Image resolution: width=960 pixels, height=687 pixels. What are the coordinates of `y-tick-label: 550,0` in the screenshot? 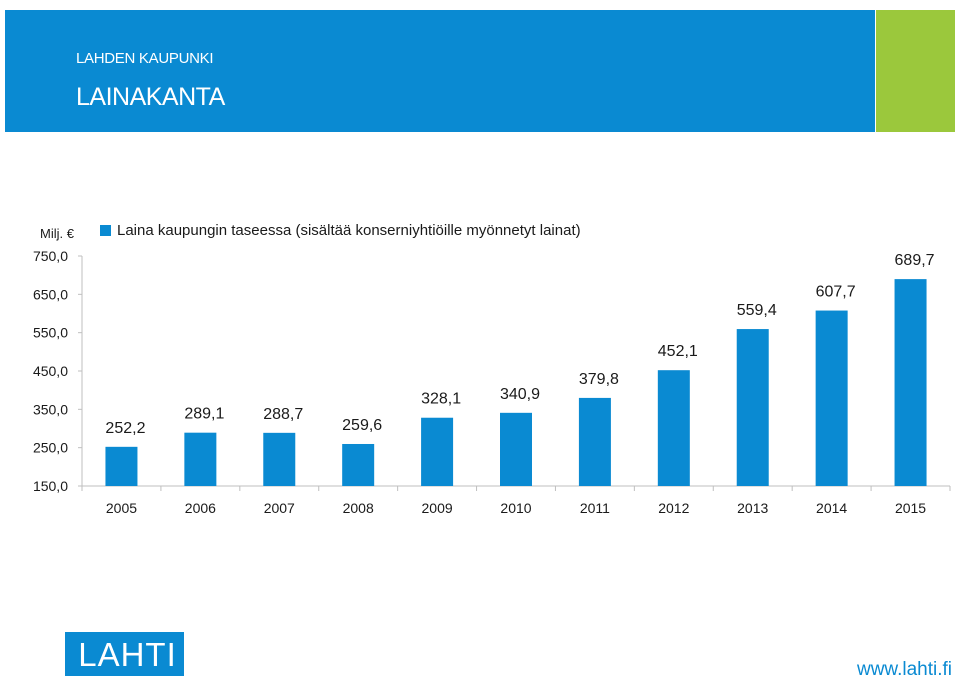 It's located at (50, 333).